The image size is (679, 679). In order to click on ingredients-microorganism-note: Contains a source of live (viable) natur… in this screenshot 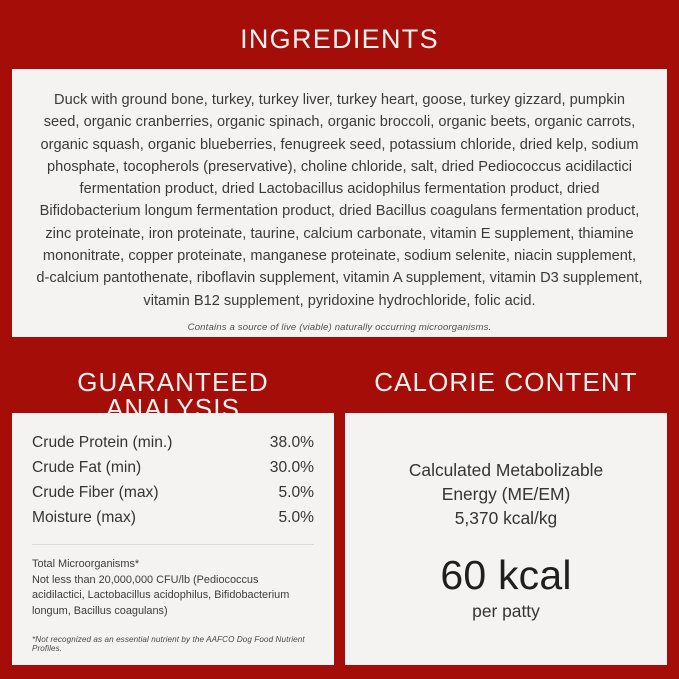, I will do `click(339, 327)`.